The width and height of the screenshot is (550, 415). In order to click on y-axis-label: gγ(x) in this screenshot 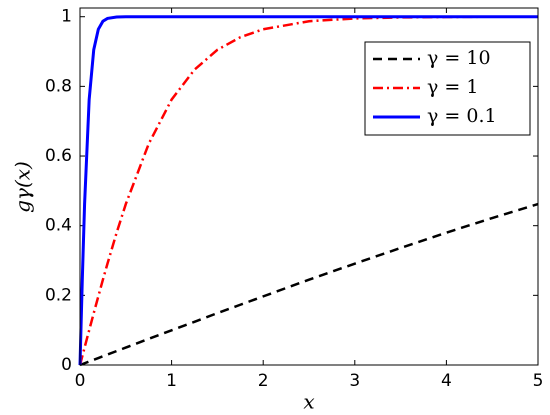, I will do `click(23, 187)`.